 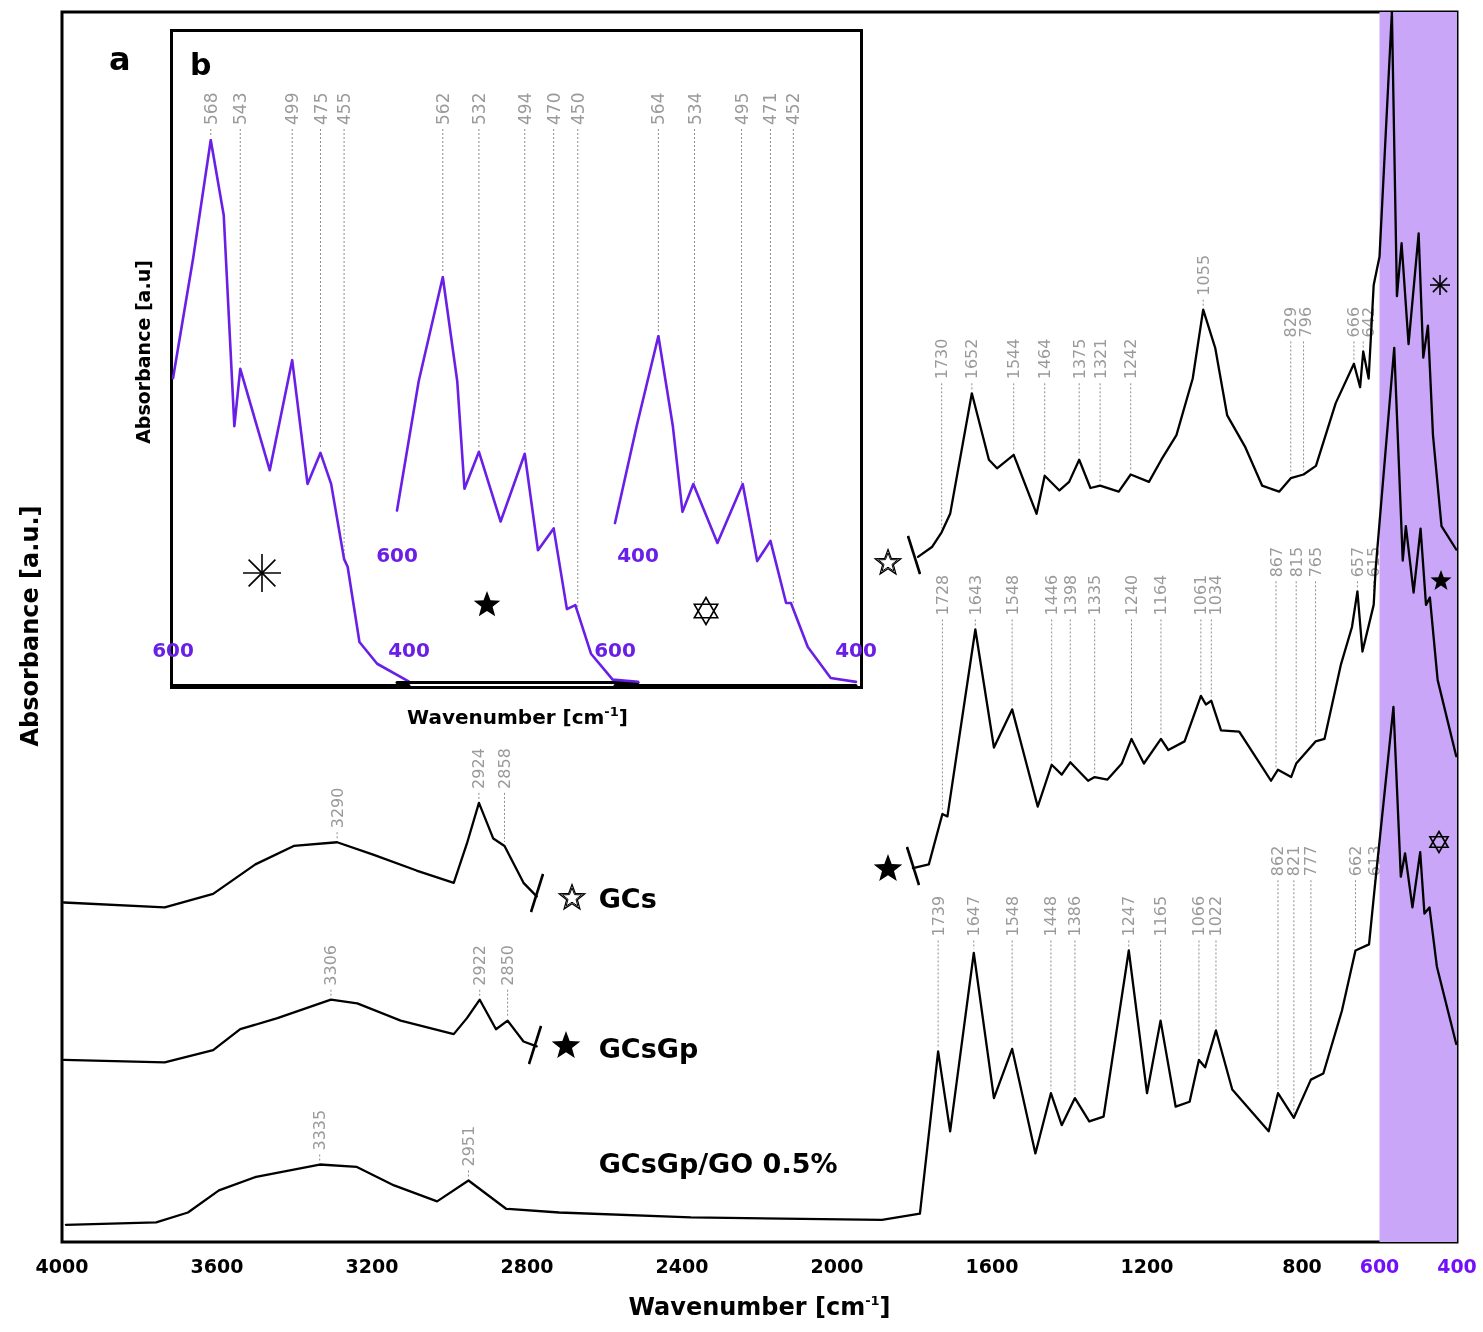 I want to click on legend-label: GCsGp, so click(x=648, y=1048).